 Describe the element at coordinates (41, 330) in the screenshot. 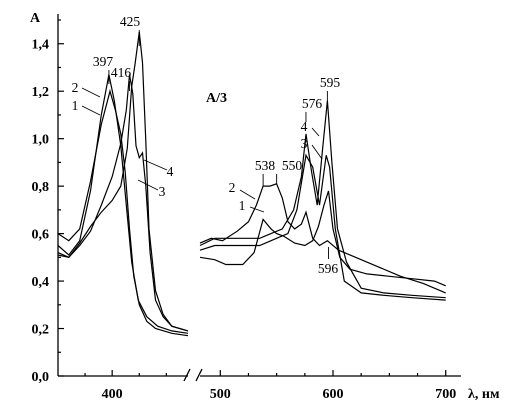

I see `y-tick-label: 0,2` at that location.